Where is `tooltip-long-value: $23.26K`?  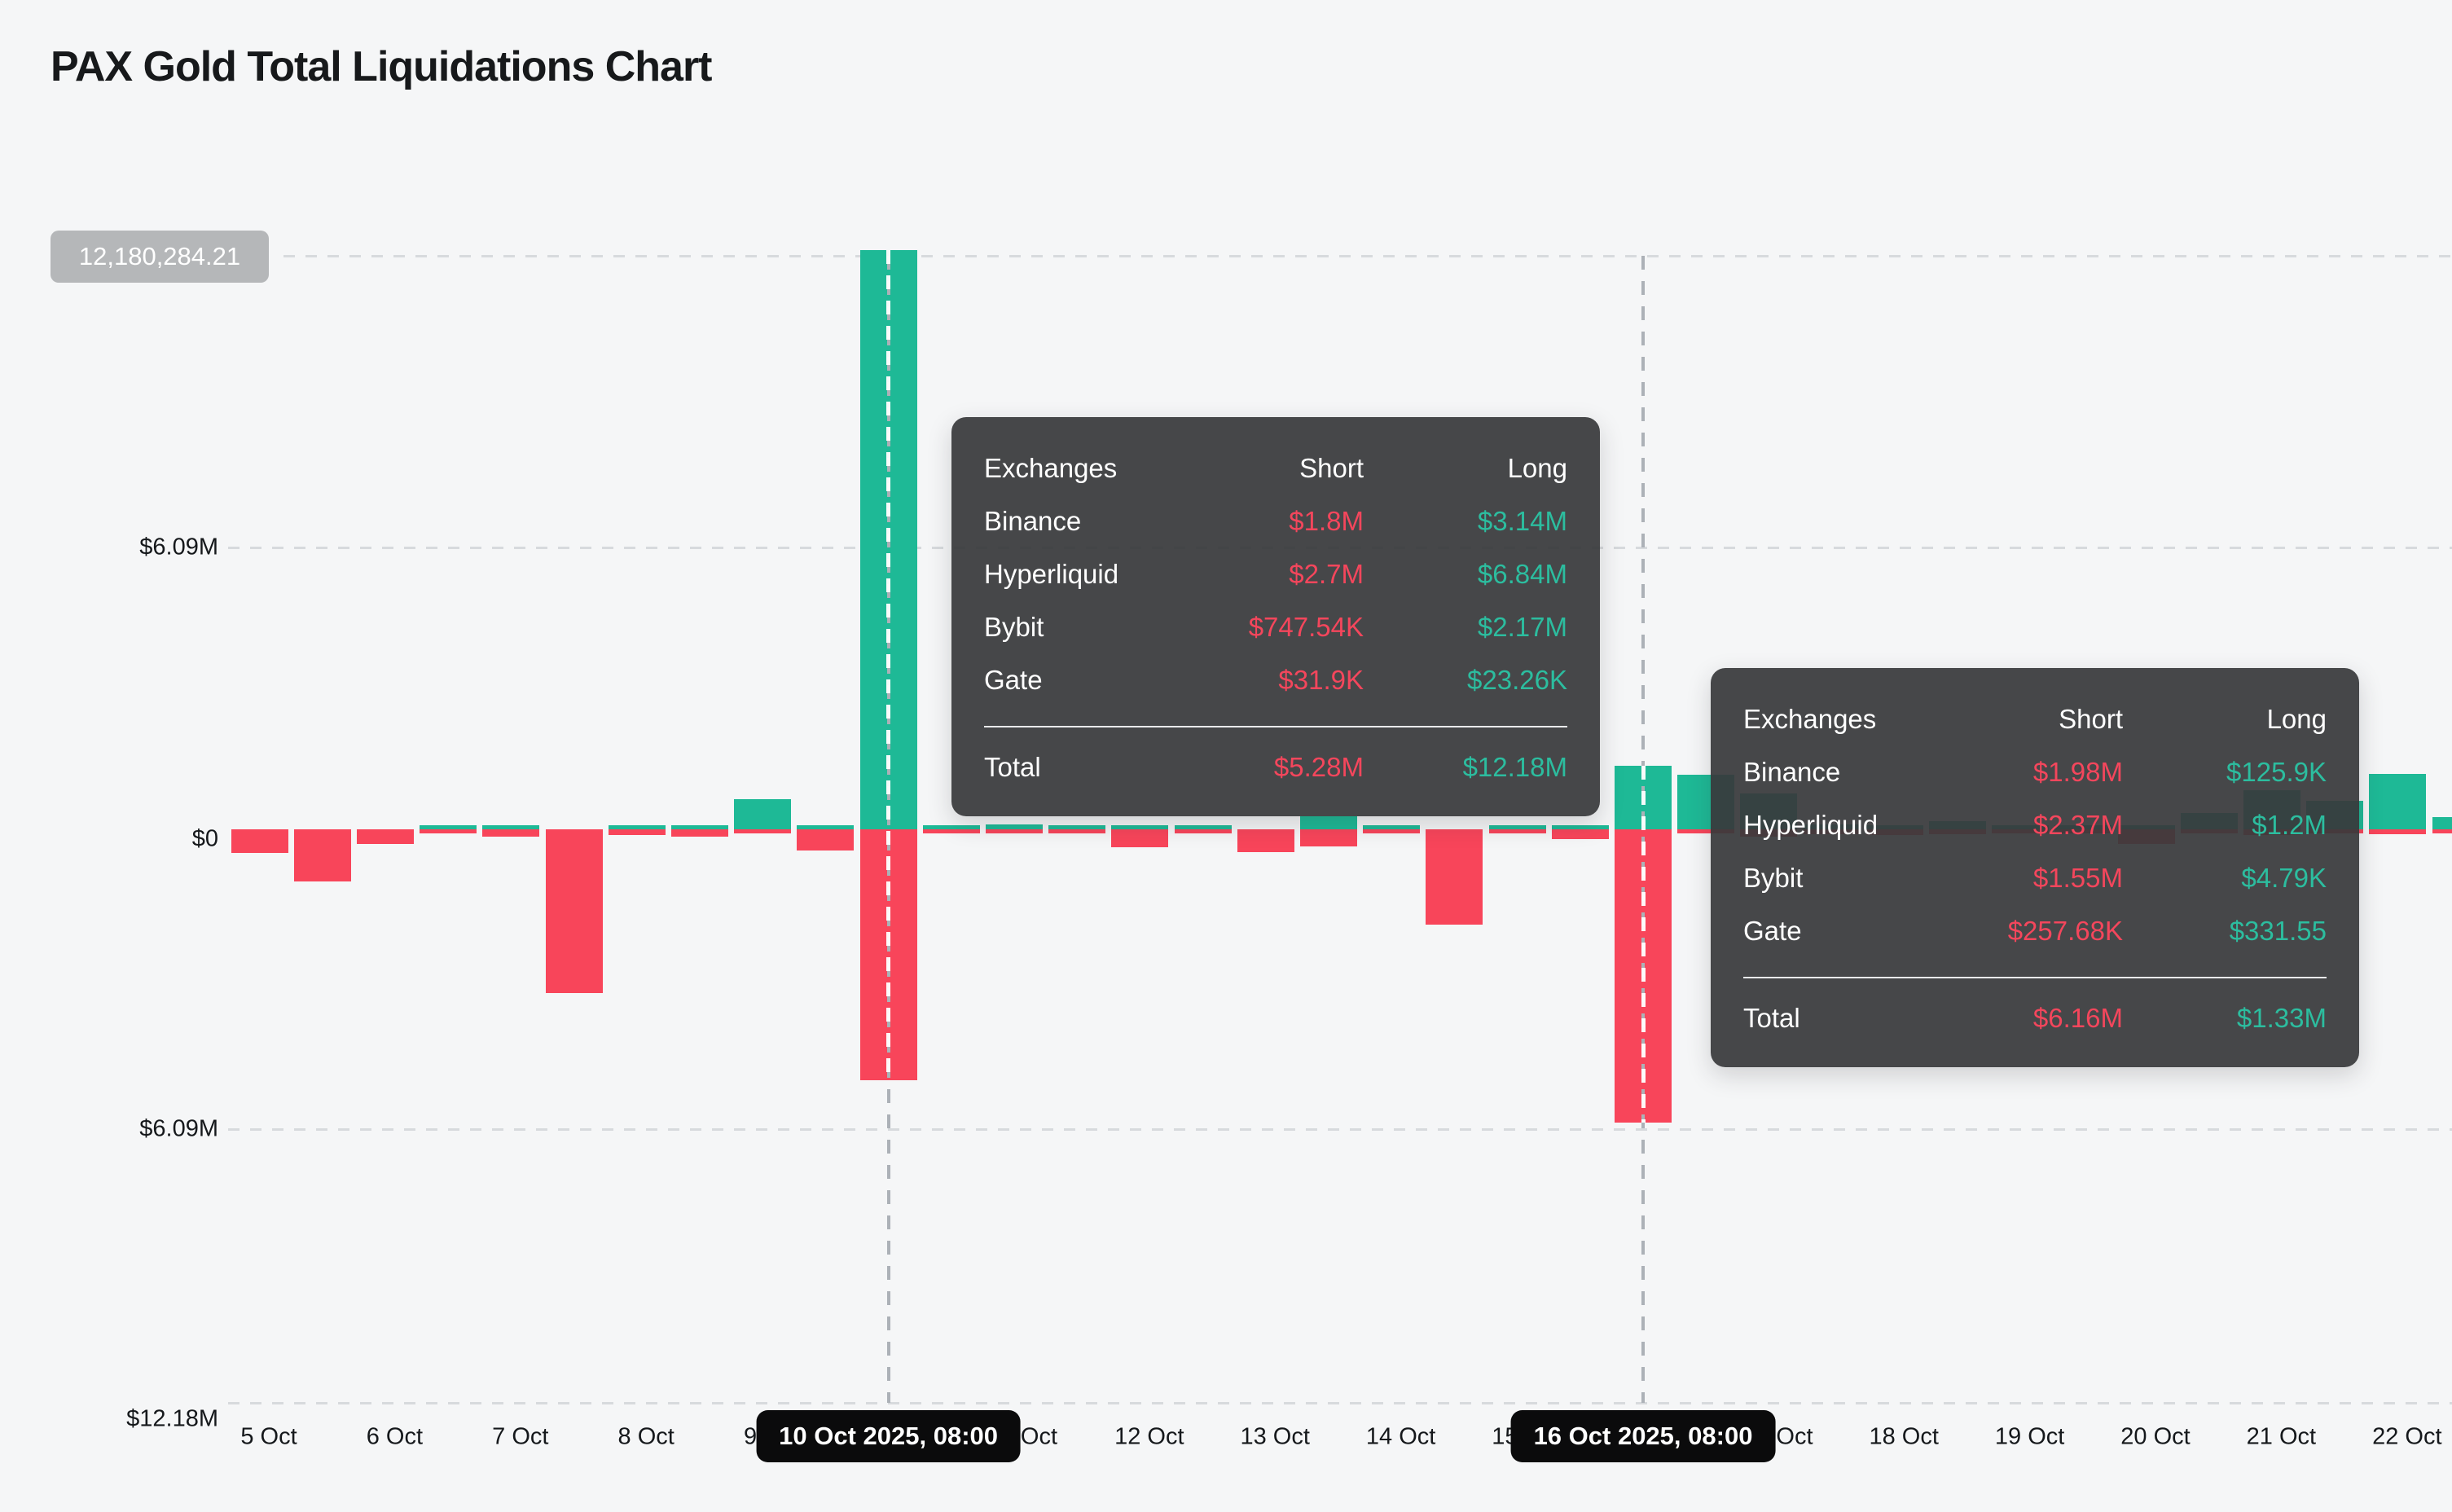 tooltip-long-value: $23.26K is located at coordinates (1517, 679).